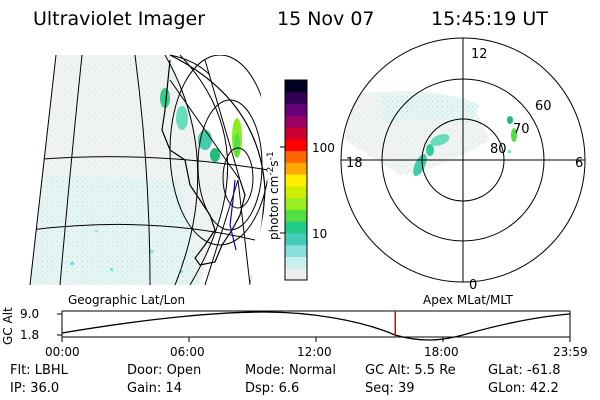 Image resolution: width=600 pixels, height=400 pixels. What do you see at coordinates (410, 370) in the screenshot?
I see `footer-gcalt: GC Alt: 5.5 Re` at bounding box center [410, 370].